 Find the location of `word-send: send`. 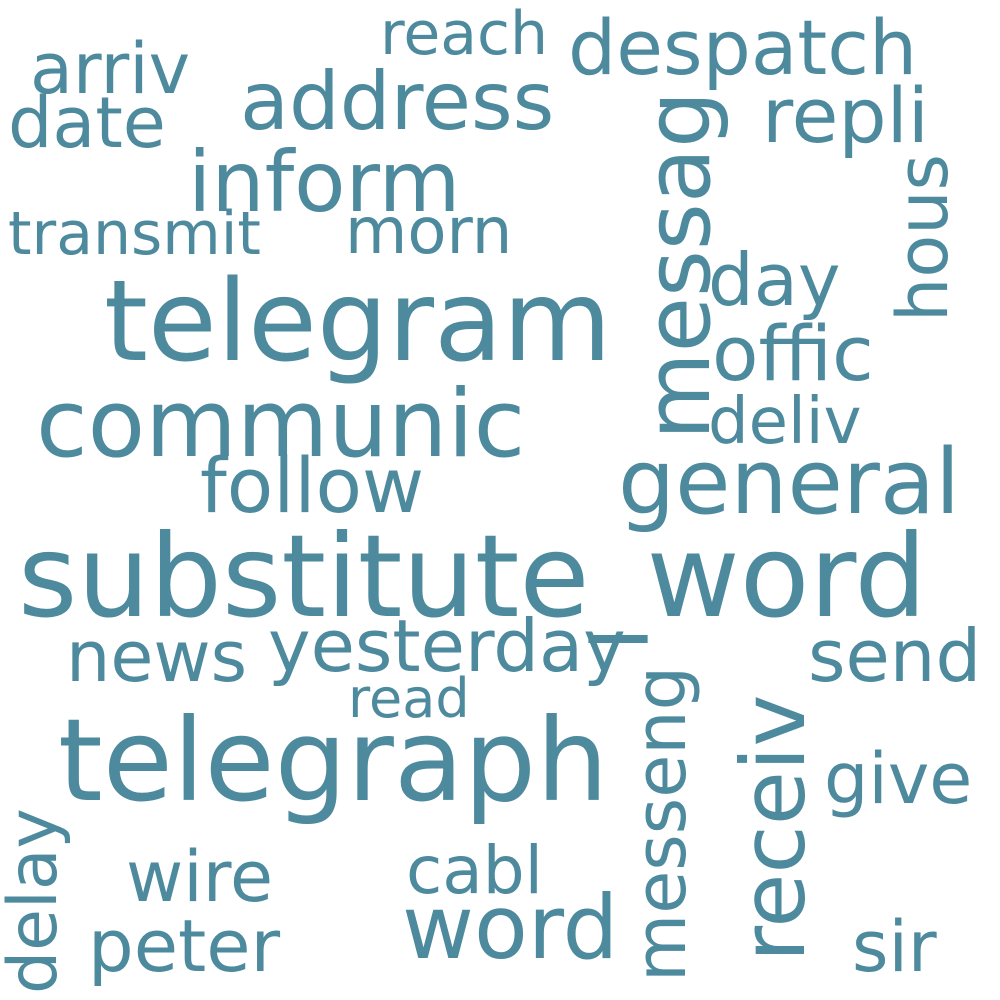

word-send: send is located at coordinates (895, 656).